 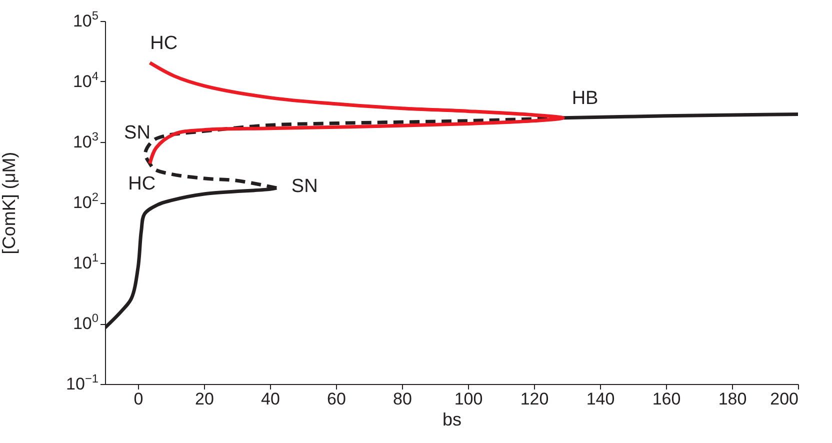 What do you see at coordinates (270, 399) in the screenshot?
I see `x-tick-label: 40` at bounding box center [270, 399].